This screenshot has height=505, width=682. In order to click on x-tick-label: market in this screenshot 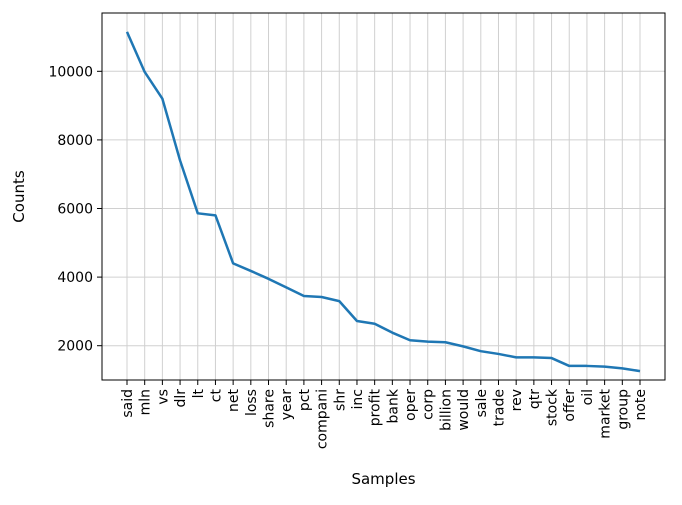, I will do `click(606, 413)`.